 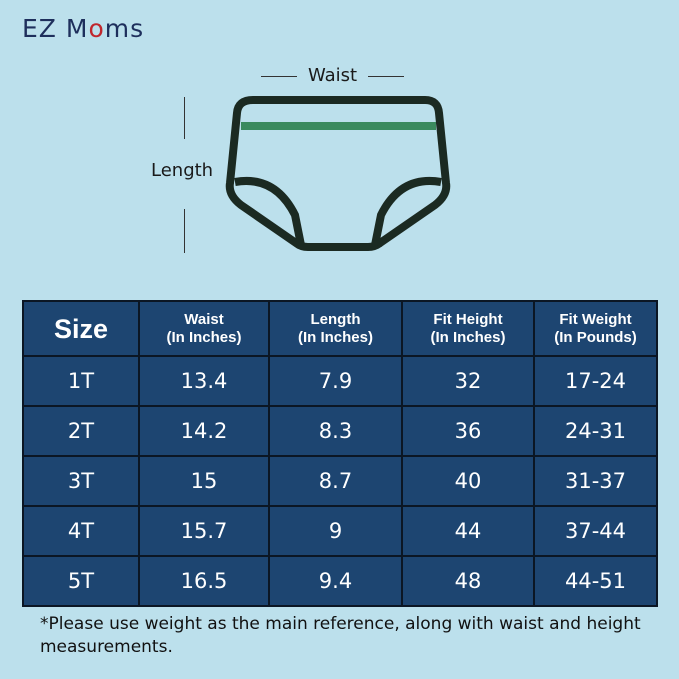 I want to click on header-length: Length (In Inches), so click(x=335, y=328).